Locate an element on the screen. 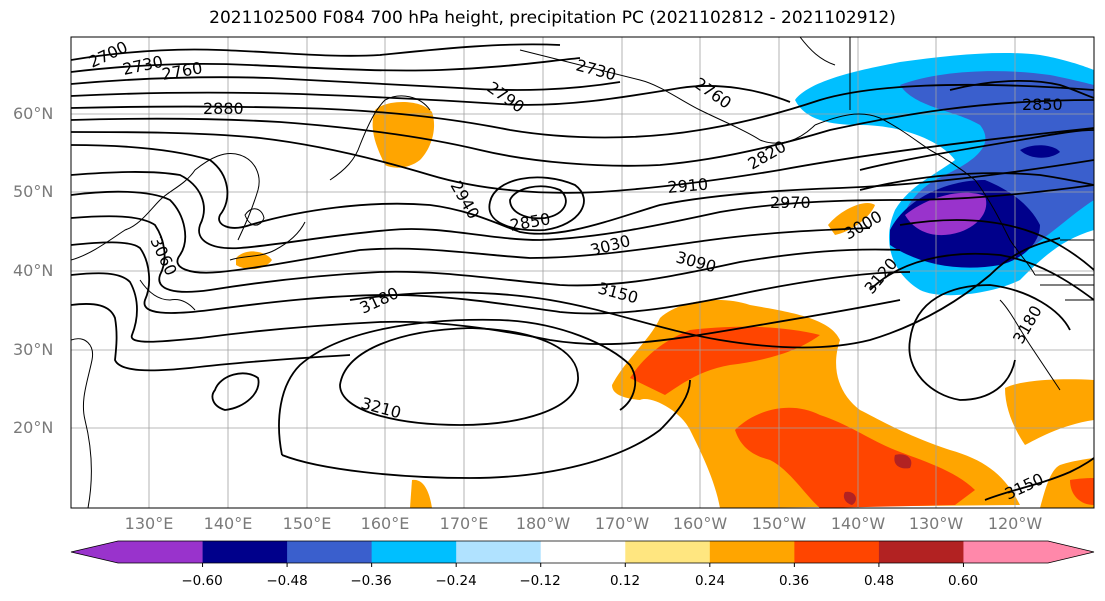 This screenshot has height=601, width=1105. colorbar-tick-label: 0.48 is located at coordinates (879, 581).